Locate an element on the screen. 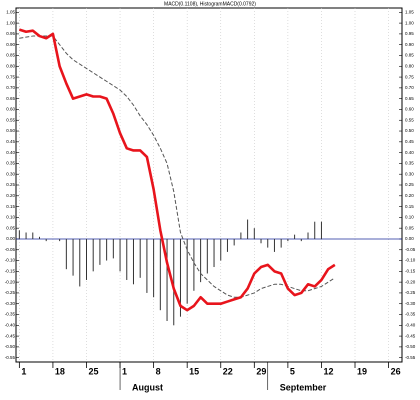 This screenshot has width=420, height=400. y-tick-label: 0.45 is located at coordinates (10, 141).